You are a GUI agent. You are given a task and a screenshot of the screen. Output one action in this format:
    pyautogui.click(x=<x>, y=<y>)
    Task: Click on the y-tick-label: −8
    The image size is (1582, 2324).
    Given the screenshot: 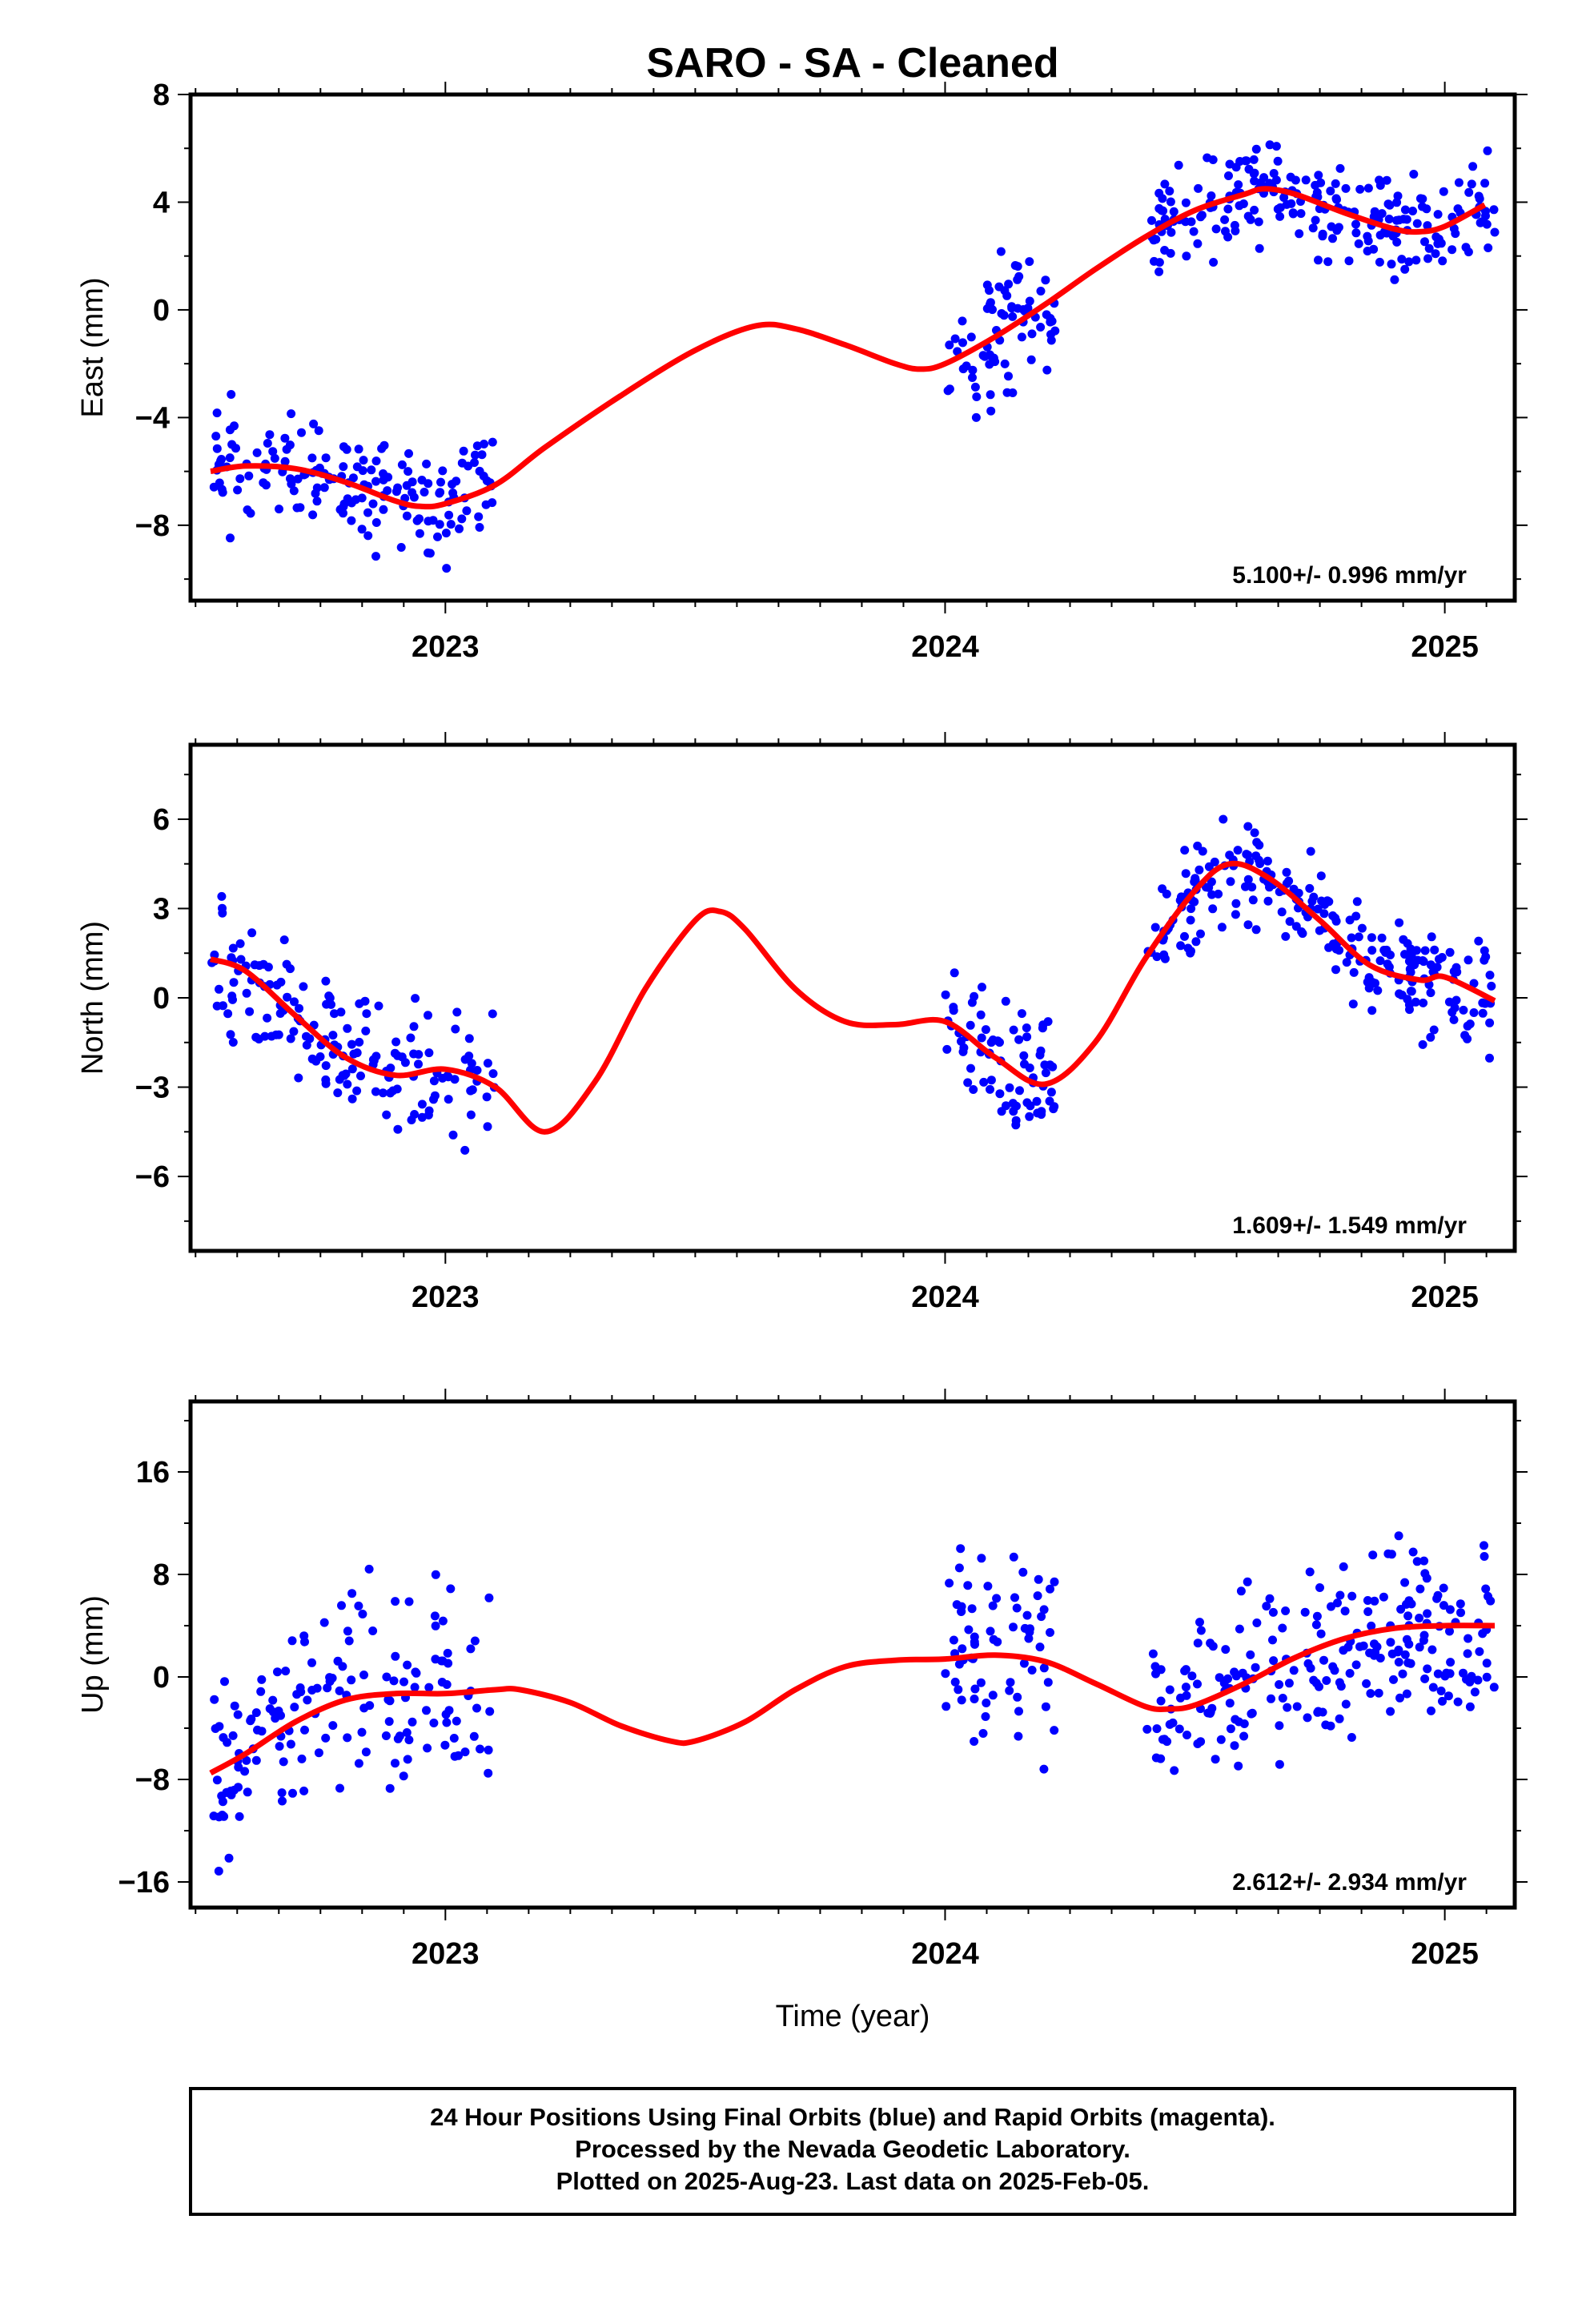 What is the action you would take?
    pyautogui.click(x=152, y=526)
    